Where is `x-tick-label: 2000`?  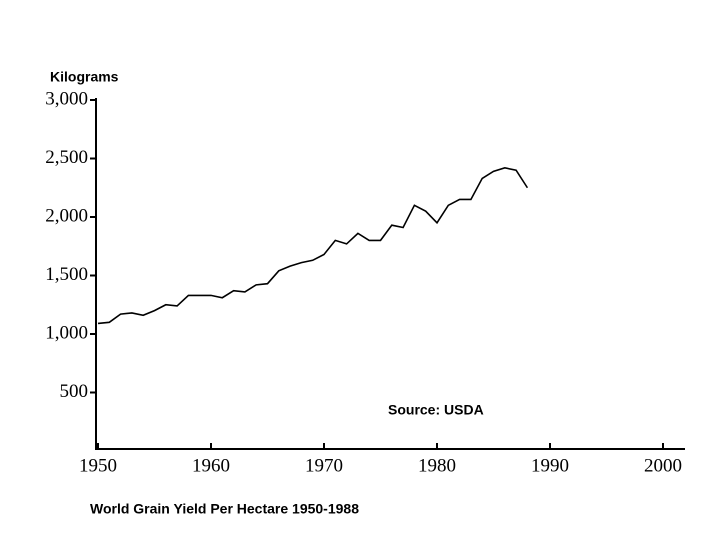 x-tick-label: 2000 is located at coordinates (663, 465).